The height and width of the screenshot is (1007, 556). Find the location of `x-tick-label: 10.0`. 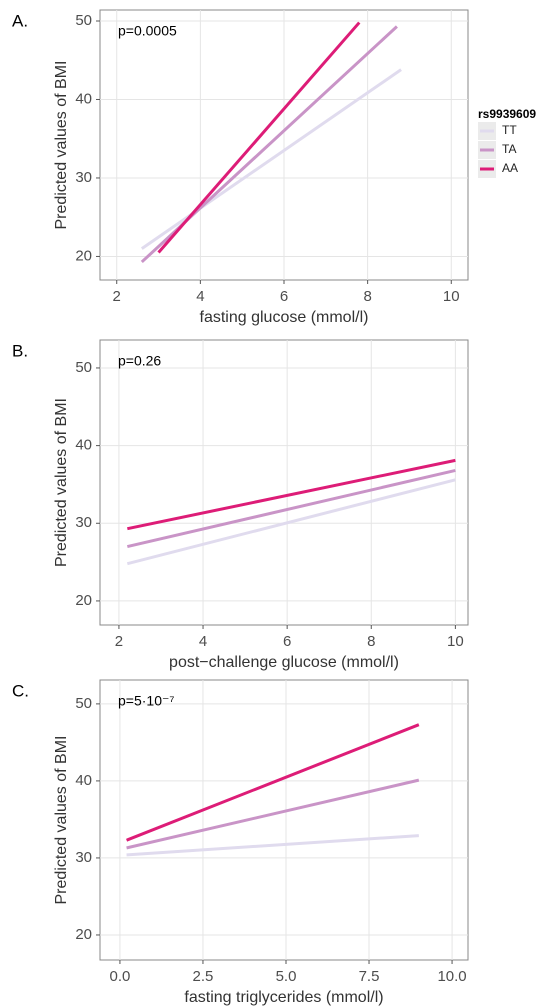

x-tick-label: 10.0 is located at coordinates (451, 976).